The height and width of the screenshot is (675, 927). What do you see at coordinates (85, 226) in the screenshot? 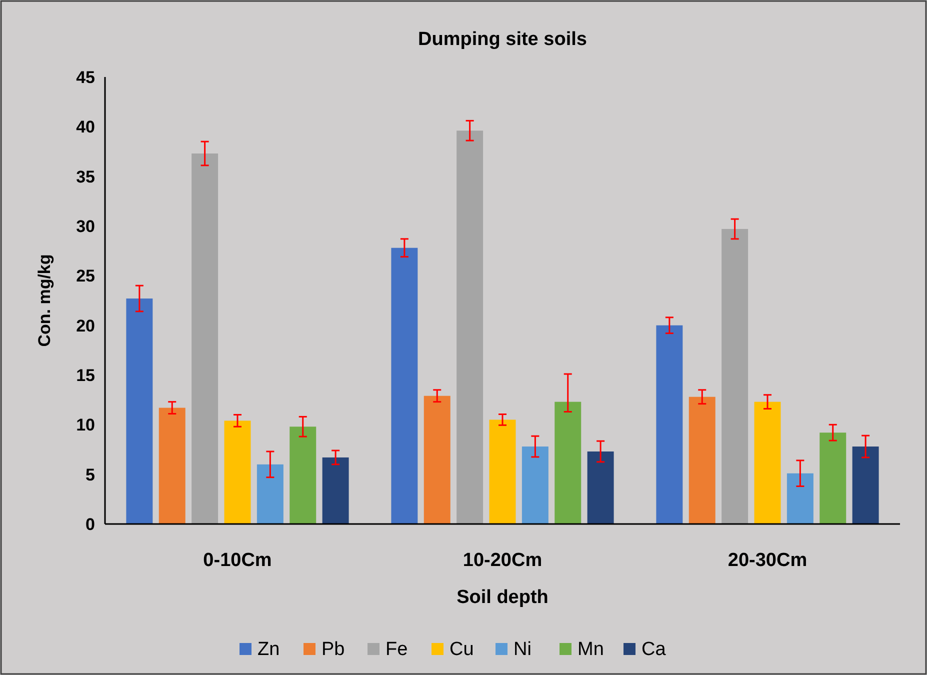
I see `y-tick-label: 30` at bounding box center [85, 226].